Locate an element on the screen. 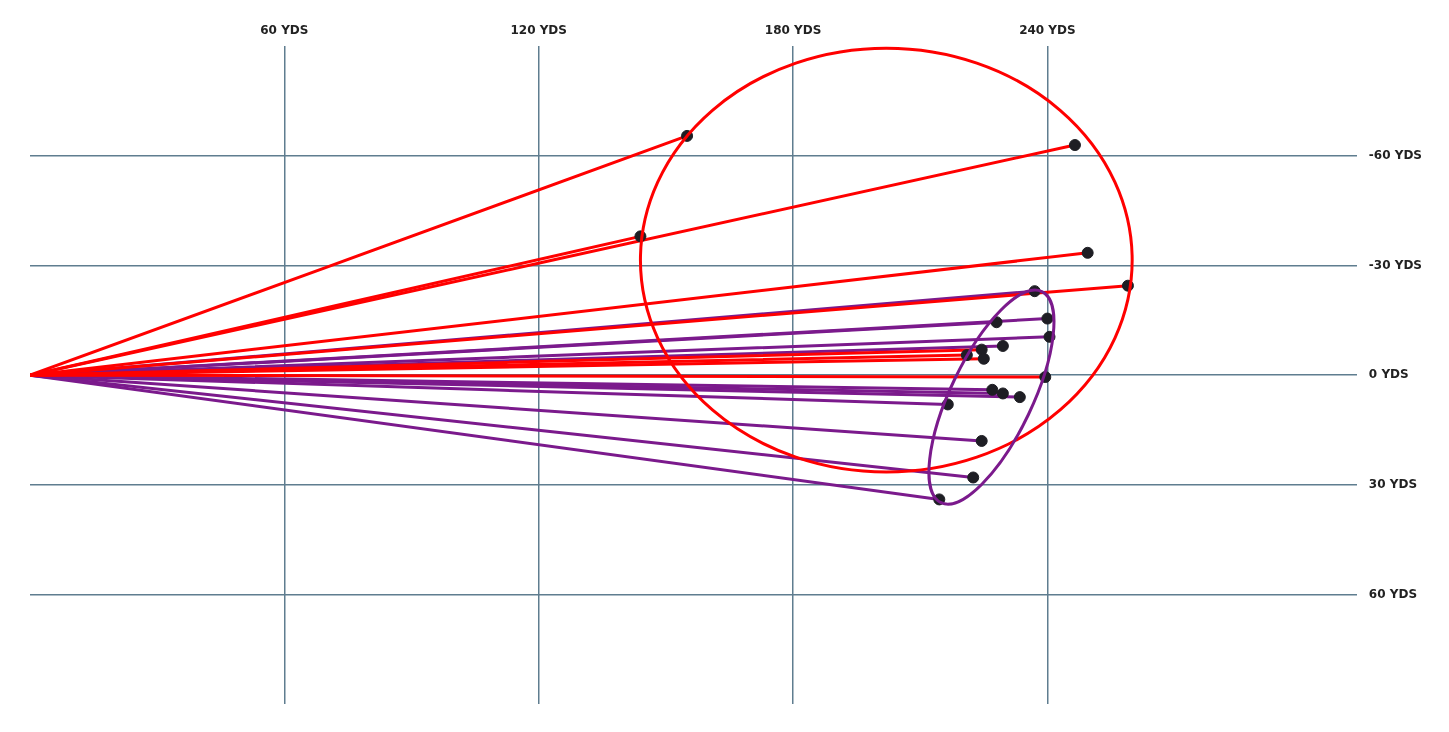 This screenshot has width=1449, height=732. x-tick-label: 240 YDS is located at coordinates (1047, 30).